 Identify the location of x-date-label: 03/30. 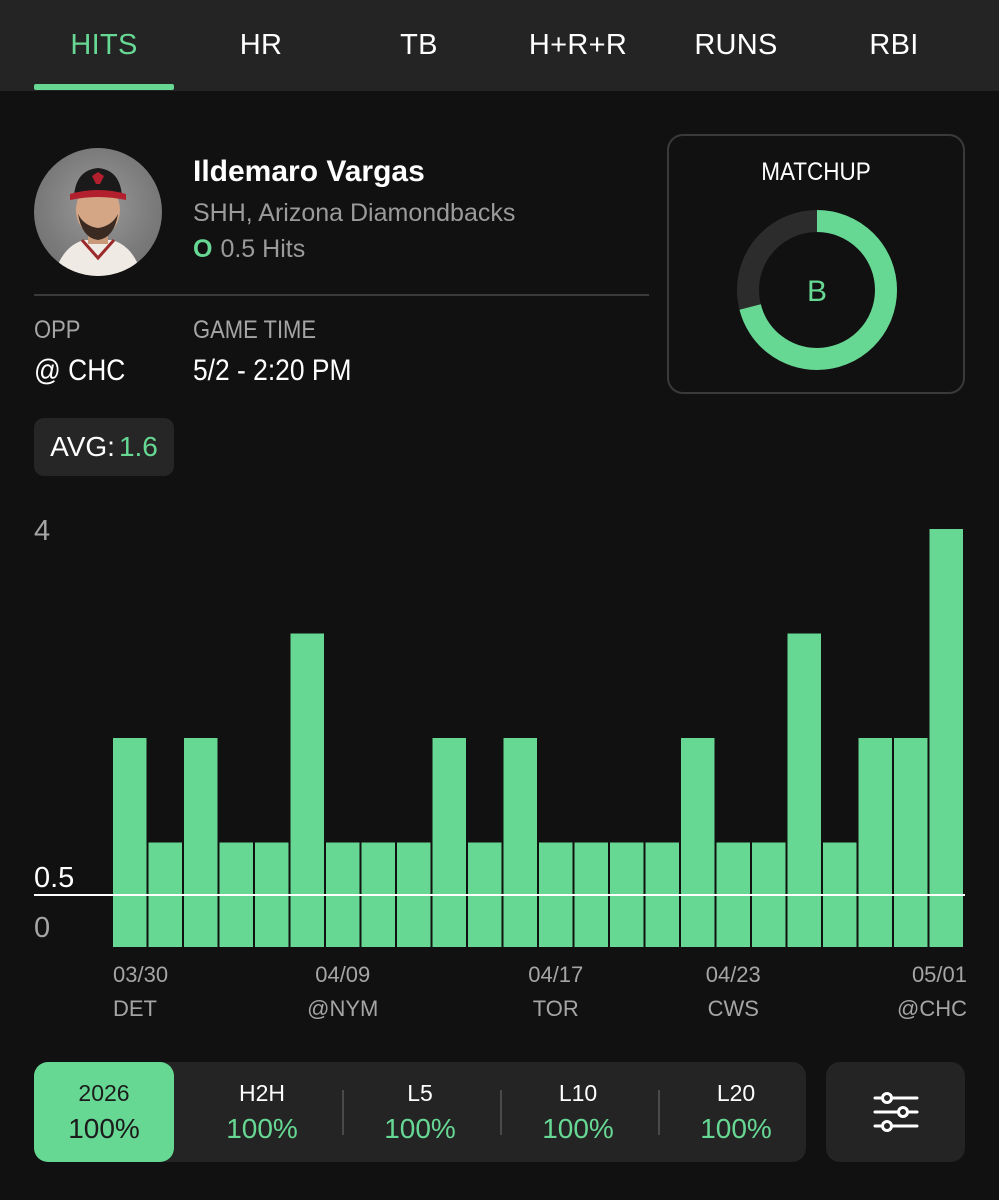
(140, 974).